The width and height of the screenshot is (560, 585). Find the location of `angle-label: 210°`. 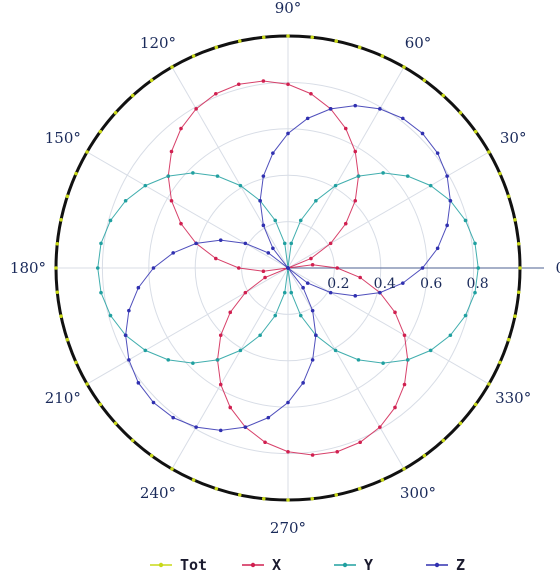

angle-label: 210° is located at coordinates (63, 398).